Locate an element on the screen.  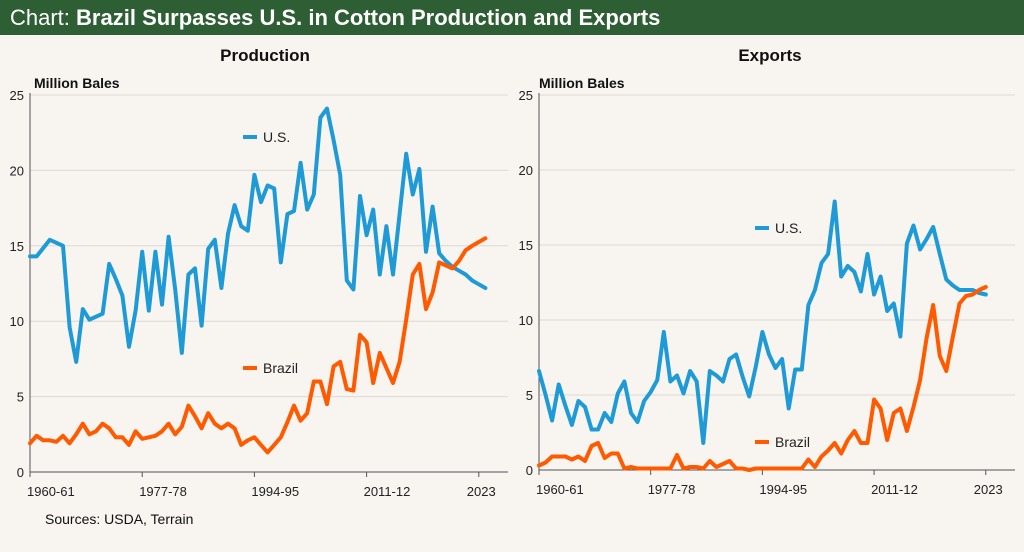
y-axis-unit-1: Million Bales is located at coordinates (582, 83).